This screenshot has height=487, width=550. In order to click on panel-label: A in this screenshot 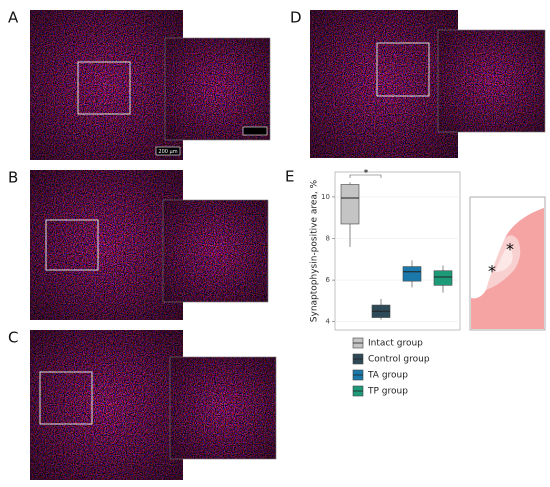, I will do `click(13, 18)`.